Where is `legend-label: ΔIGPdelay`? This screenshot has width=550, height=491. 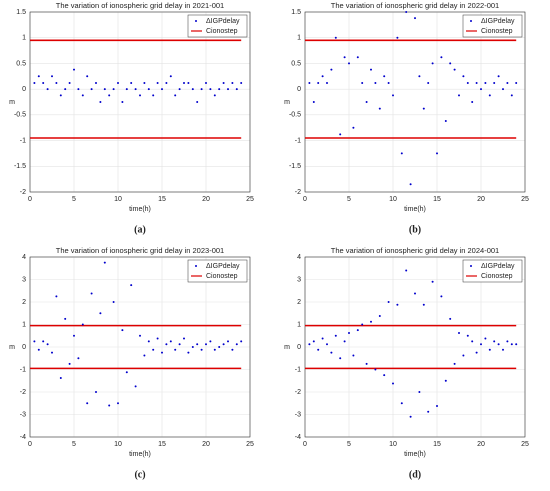 legend-label: ΔIGPdelay is located at coordinates (498, 266).